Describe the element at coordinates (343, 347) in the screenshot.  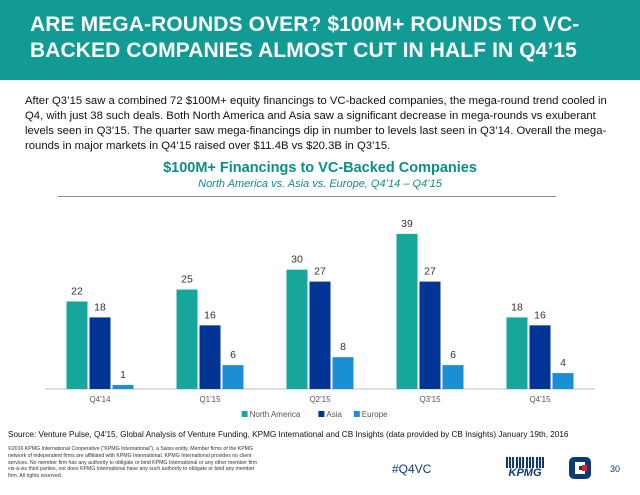
I see `data-label: 8` at that location.